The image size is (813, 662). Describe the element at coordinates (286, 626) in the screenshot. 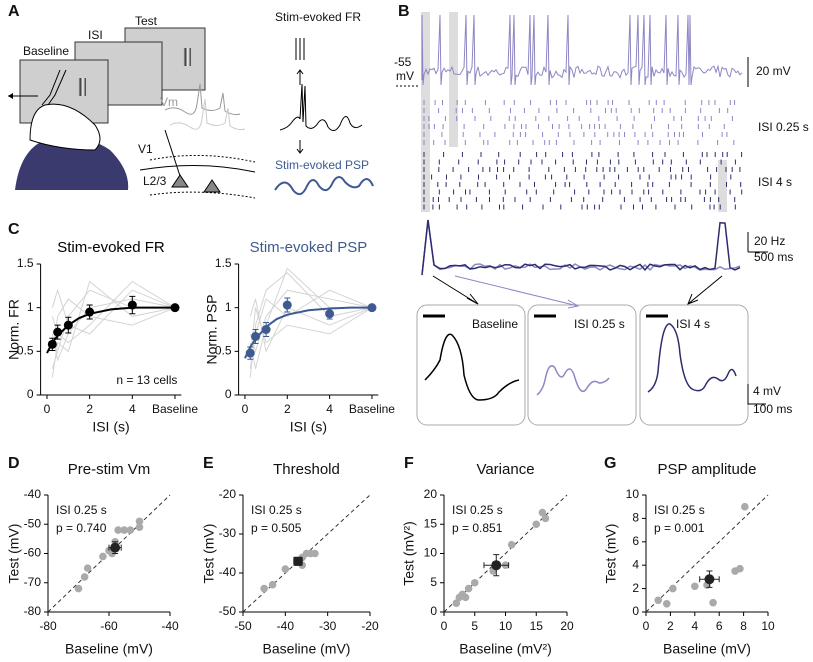

I see `x-tick-label: -40` at that location.